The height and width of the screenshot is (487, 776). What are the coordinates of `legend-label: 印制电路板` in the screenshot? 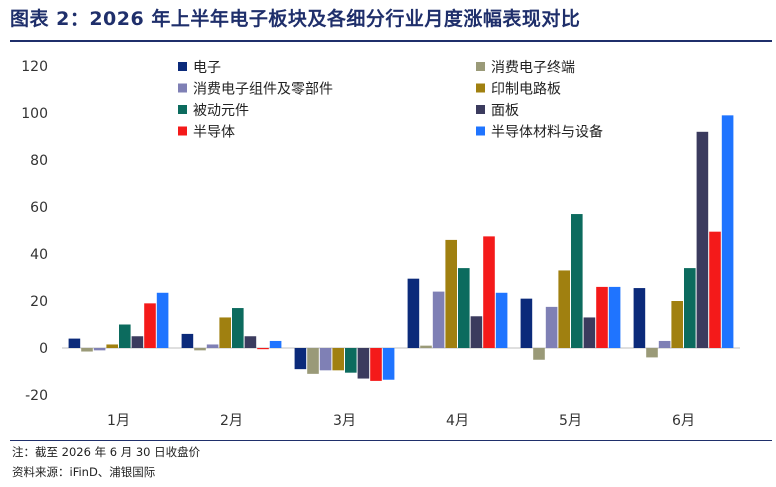 It's located at (526, 90).